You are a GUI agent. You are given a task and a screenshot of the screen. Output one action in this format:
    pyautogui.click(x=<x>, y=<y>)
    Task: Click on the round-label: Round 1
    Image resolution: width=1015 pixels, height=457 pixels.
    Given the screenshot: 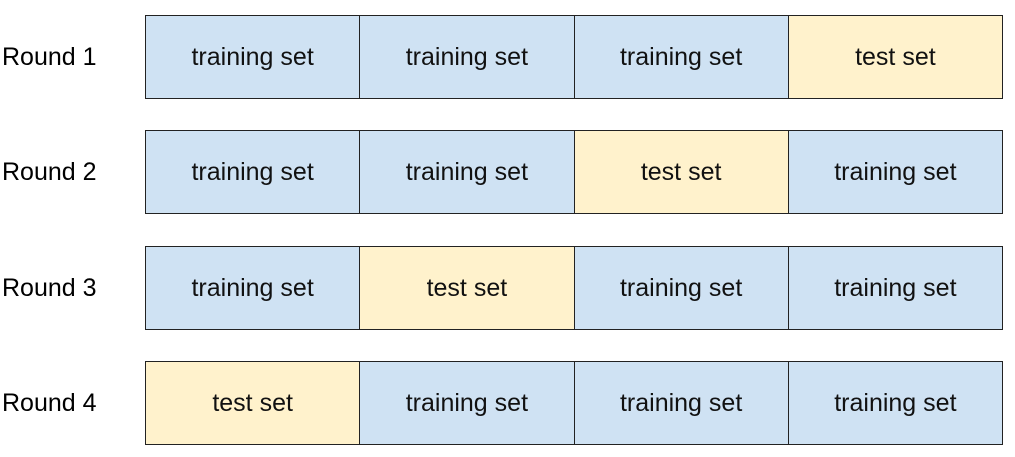 What is the action you would take?
    pyautogui.click(x=49, y=57)
    